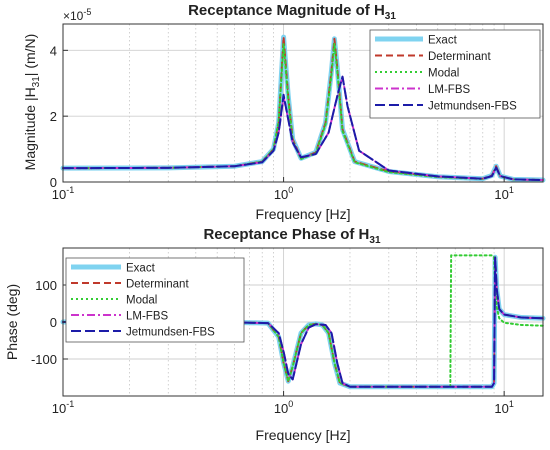 This screenshot has width=550, height=450. Describe the element at coordinates (59, 116) in the screenshot. I see `magnitude-yticks: 0 2 4` at that location.